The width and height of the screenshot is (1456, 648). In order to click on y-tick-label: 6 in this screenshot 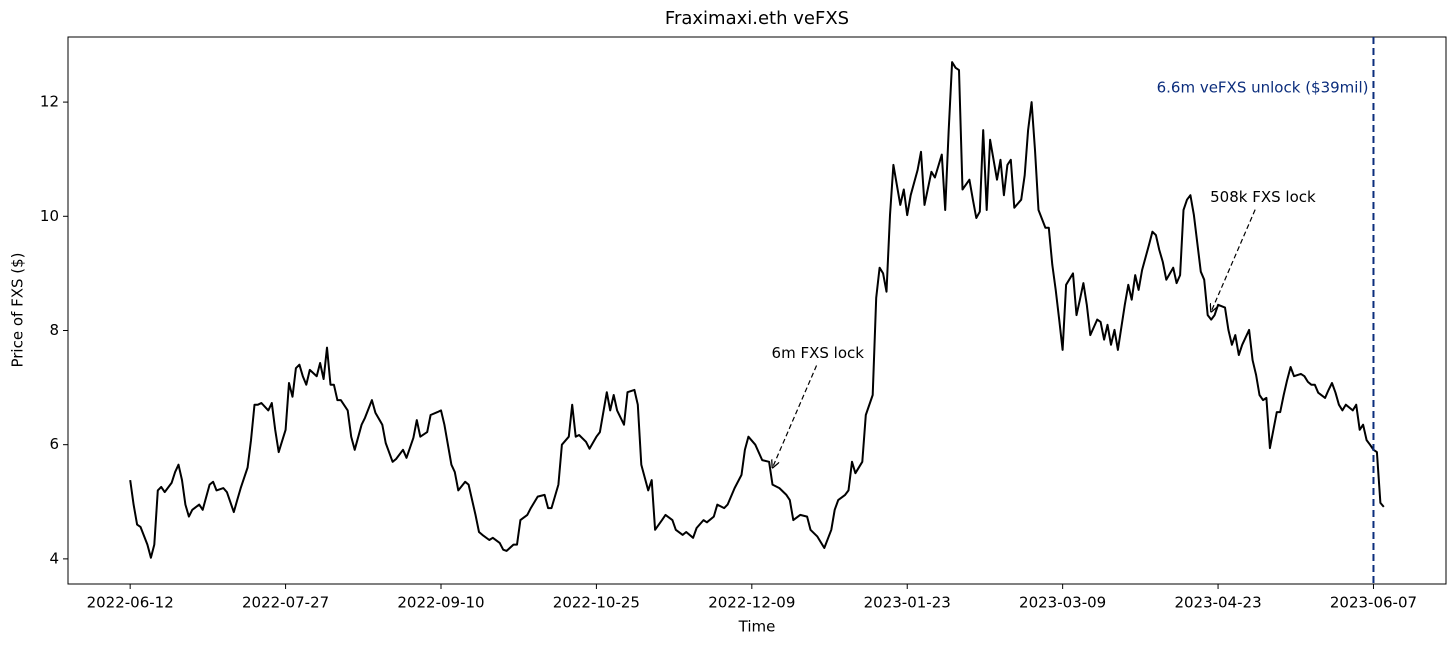, I will do `click(54, 444)`.